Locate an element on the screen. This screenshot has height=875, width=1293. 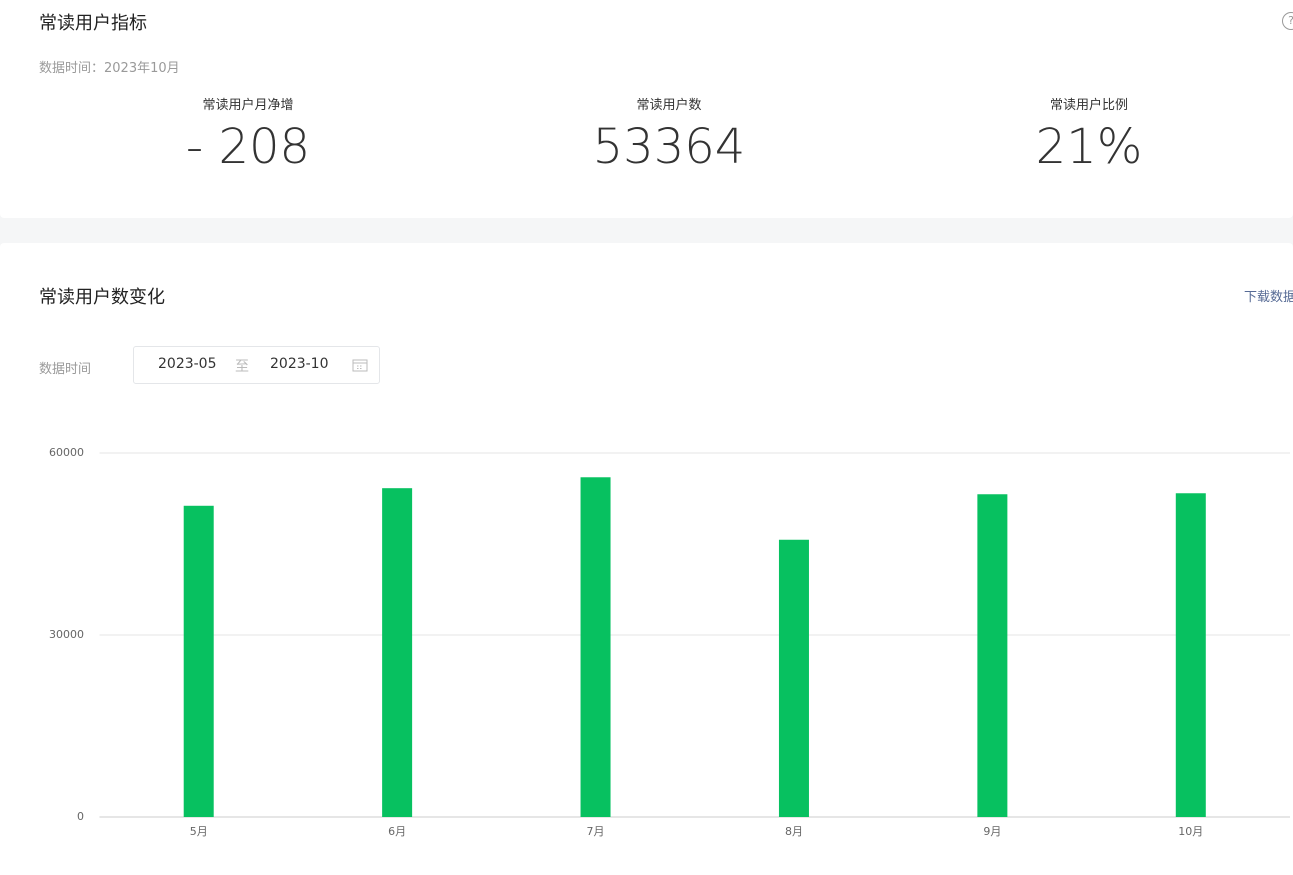
data-time: 数据时间：2023年10月 is located at coordinates (109, 68).